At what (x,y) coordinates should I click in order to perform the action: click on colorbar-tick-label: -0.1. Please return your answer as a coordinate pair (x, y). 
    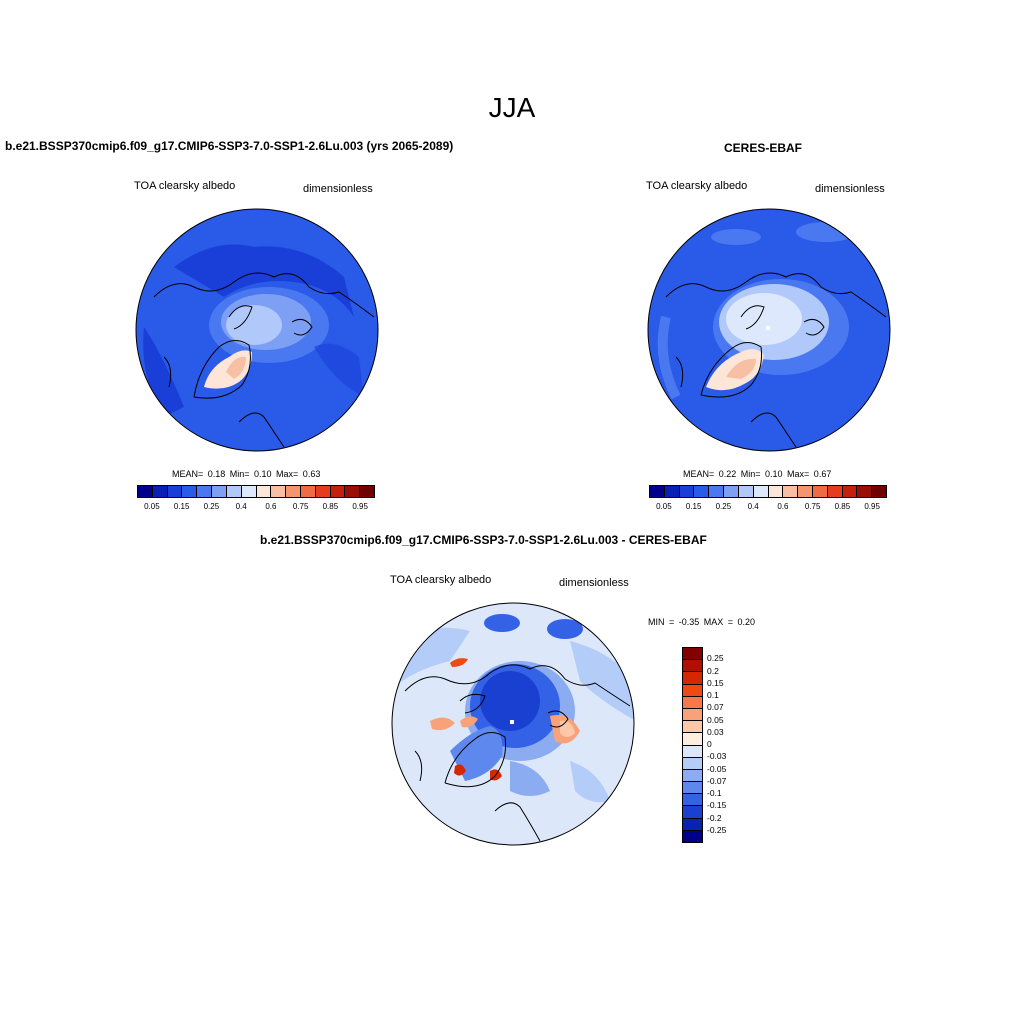
    Looking at the image, I should click on (714, 793).